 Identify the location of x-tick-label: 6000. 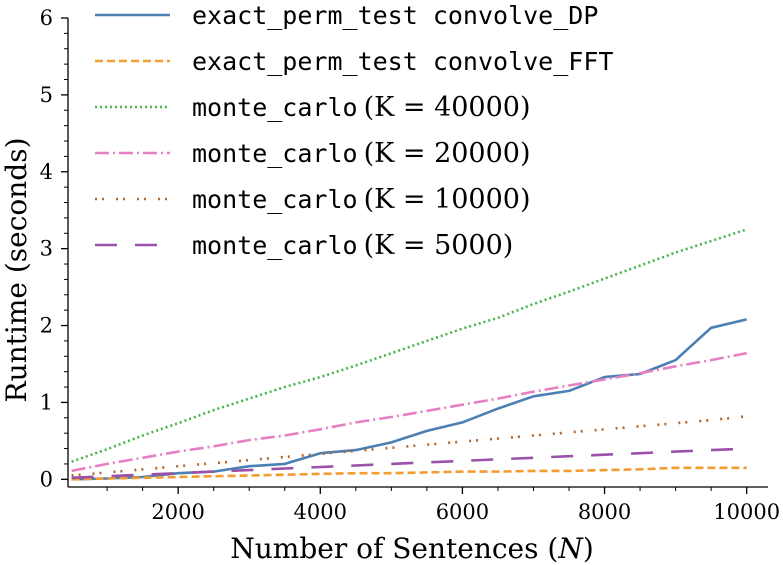
(462, 512).